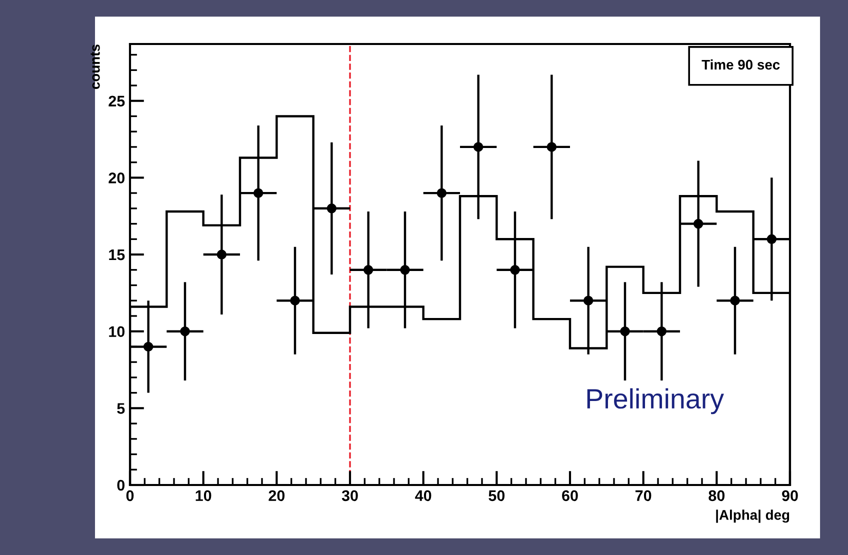  What do you see at coordinates (790, 496) in the screenshot?
I see `x-tick-label: 90` at bounding box center [790, 496].